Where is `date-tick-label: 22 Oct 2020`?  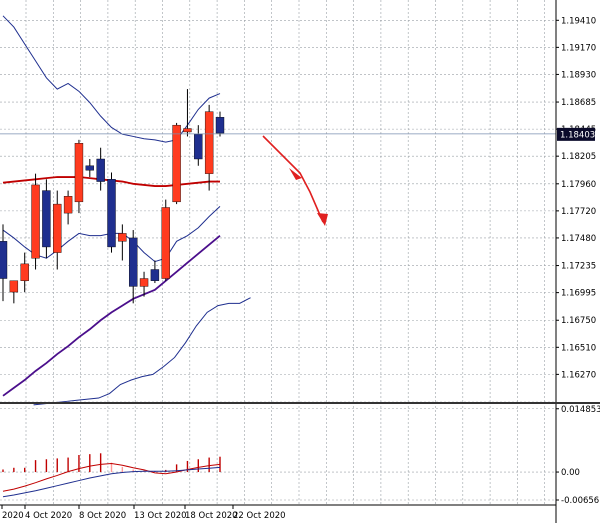 date-tick-label: 22 Oct 2020 is located at coordinates (259, 516).